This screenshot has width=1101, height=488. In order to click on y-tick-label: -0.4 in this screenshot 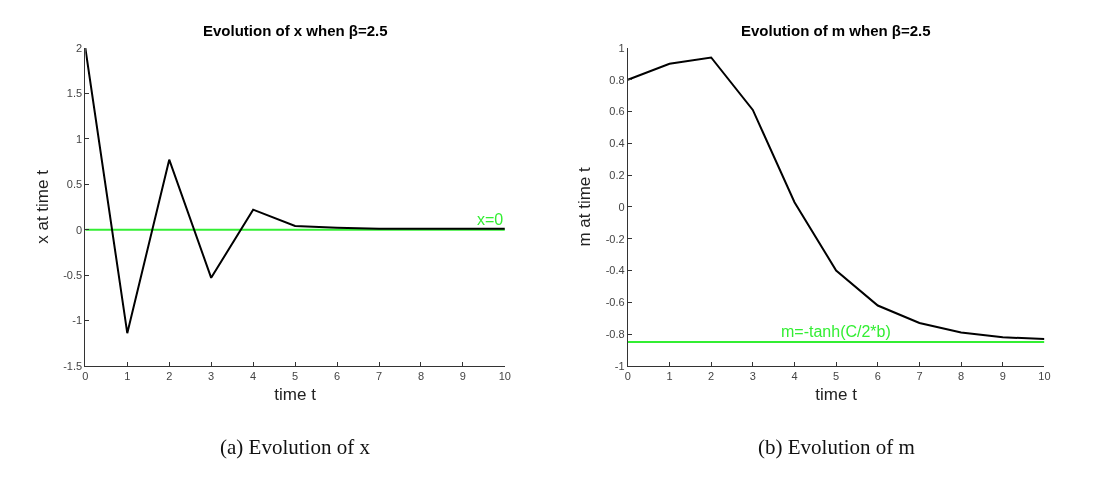, I will do `click(615, 270)`.